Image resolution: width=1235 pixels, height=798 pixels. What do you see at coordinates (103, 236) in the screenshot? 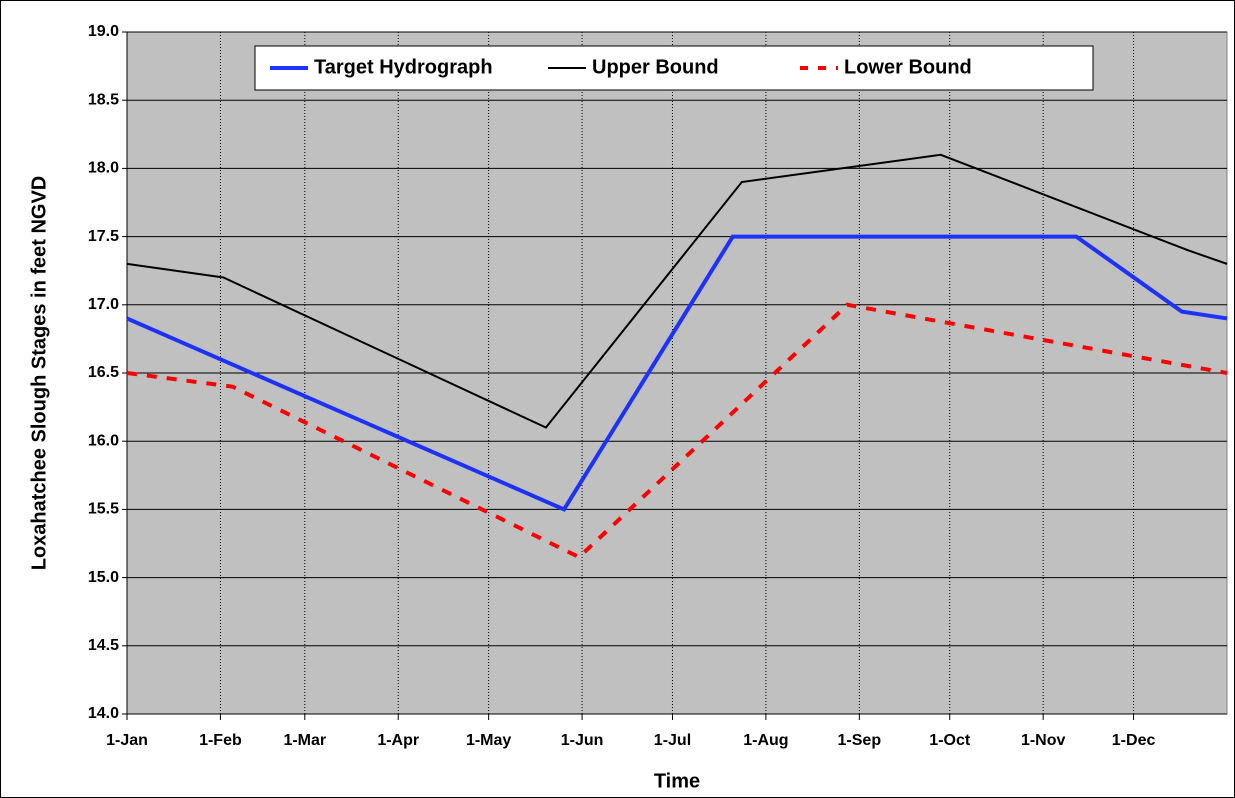
I see `y-tick-label: 17.5` at bounding box center [103, 236].